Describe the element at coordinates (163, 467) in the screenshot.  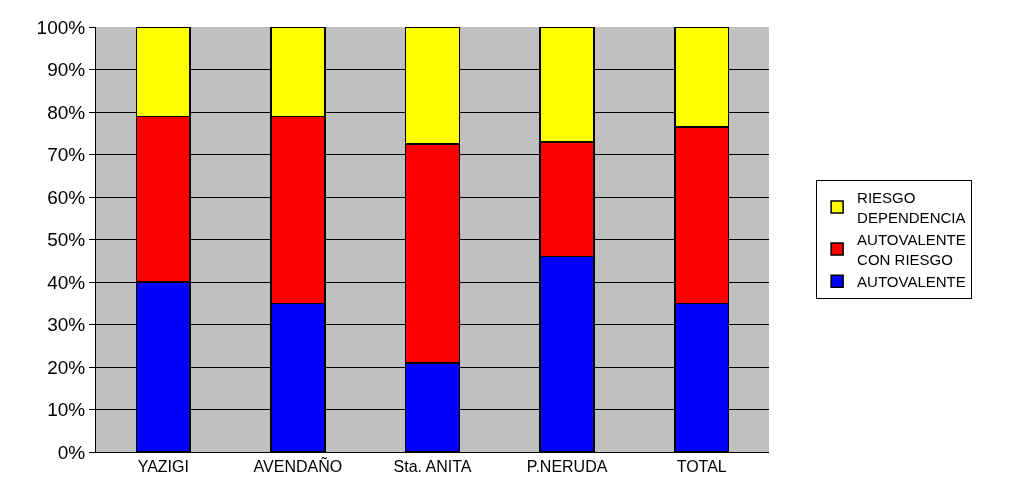
I see `x-tick-label: YAZIGI` at that location.